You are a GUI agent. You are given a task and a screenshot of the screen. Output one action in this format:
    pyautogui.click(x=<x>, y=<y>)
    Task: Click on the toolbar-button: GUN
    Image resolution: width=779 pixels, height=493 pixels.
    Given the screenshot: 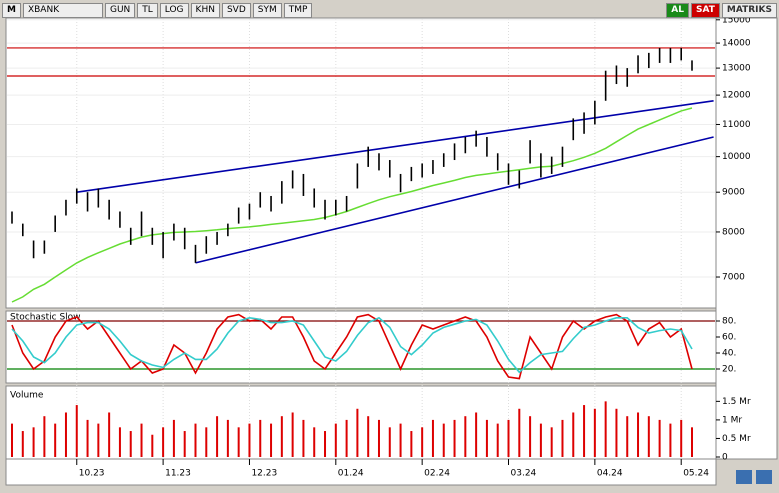 What is the action you would take?
    pyautogui.click(x=120, y=10)
    